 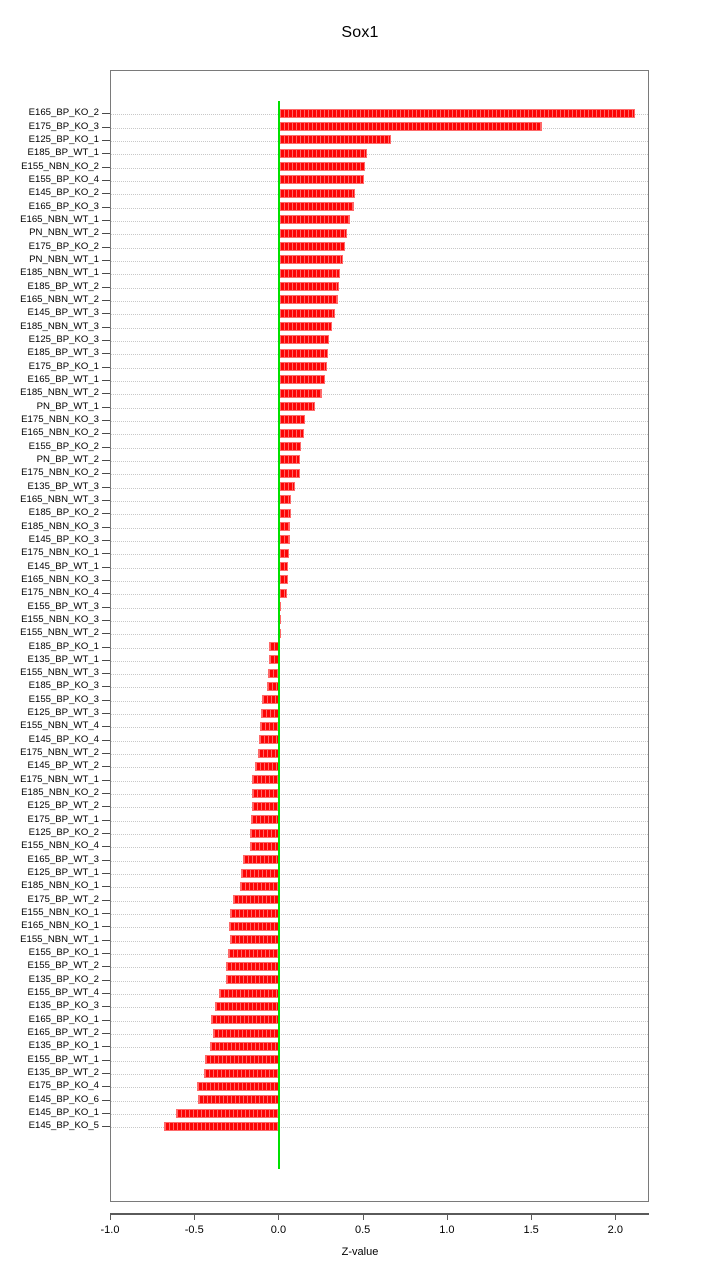 I want to click on y-axis-tick-label: PN_NBN_WT_1, so click(x=64, y=259).